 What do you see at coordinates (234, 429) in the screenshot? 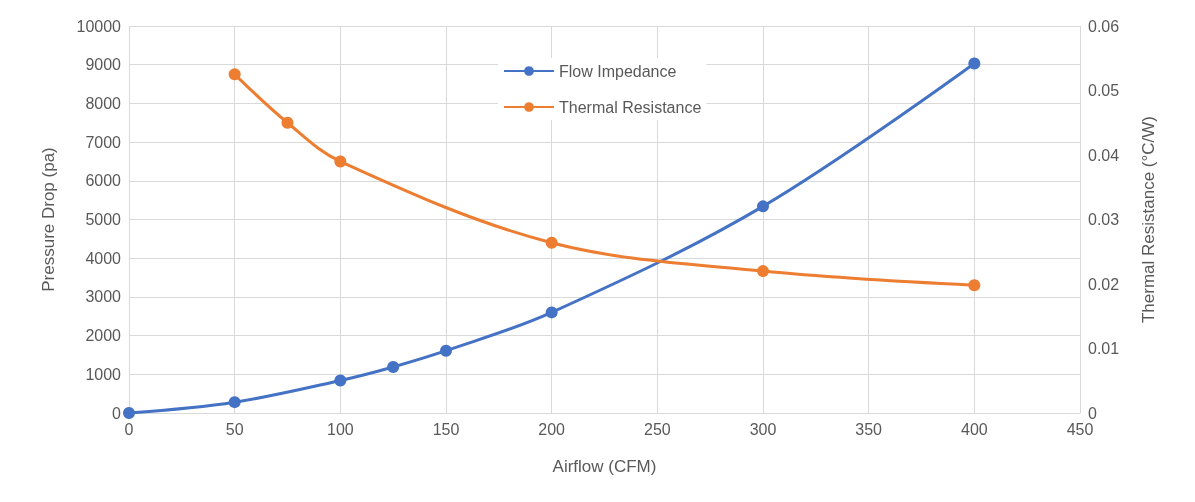
I see `x-tick-label: 50` at bounding box center [234, 429].